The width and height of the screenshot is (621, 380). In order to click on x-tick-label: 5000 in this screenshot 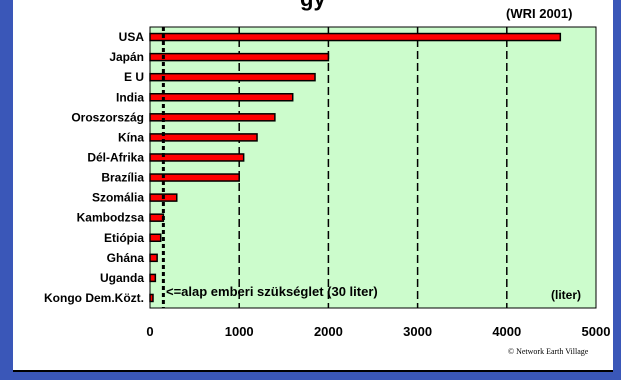, I will do `click(596, 331)`.